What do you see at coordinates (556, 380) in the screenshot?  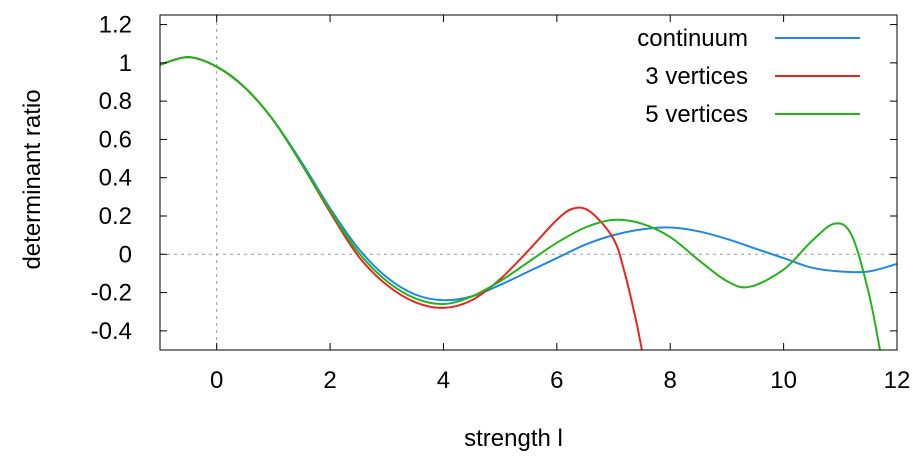 I see `x-tick-label: 6` at bounding box center [556, 380].